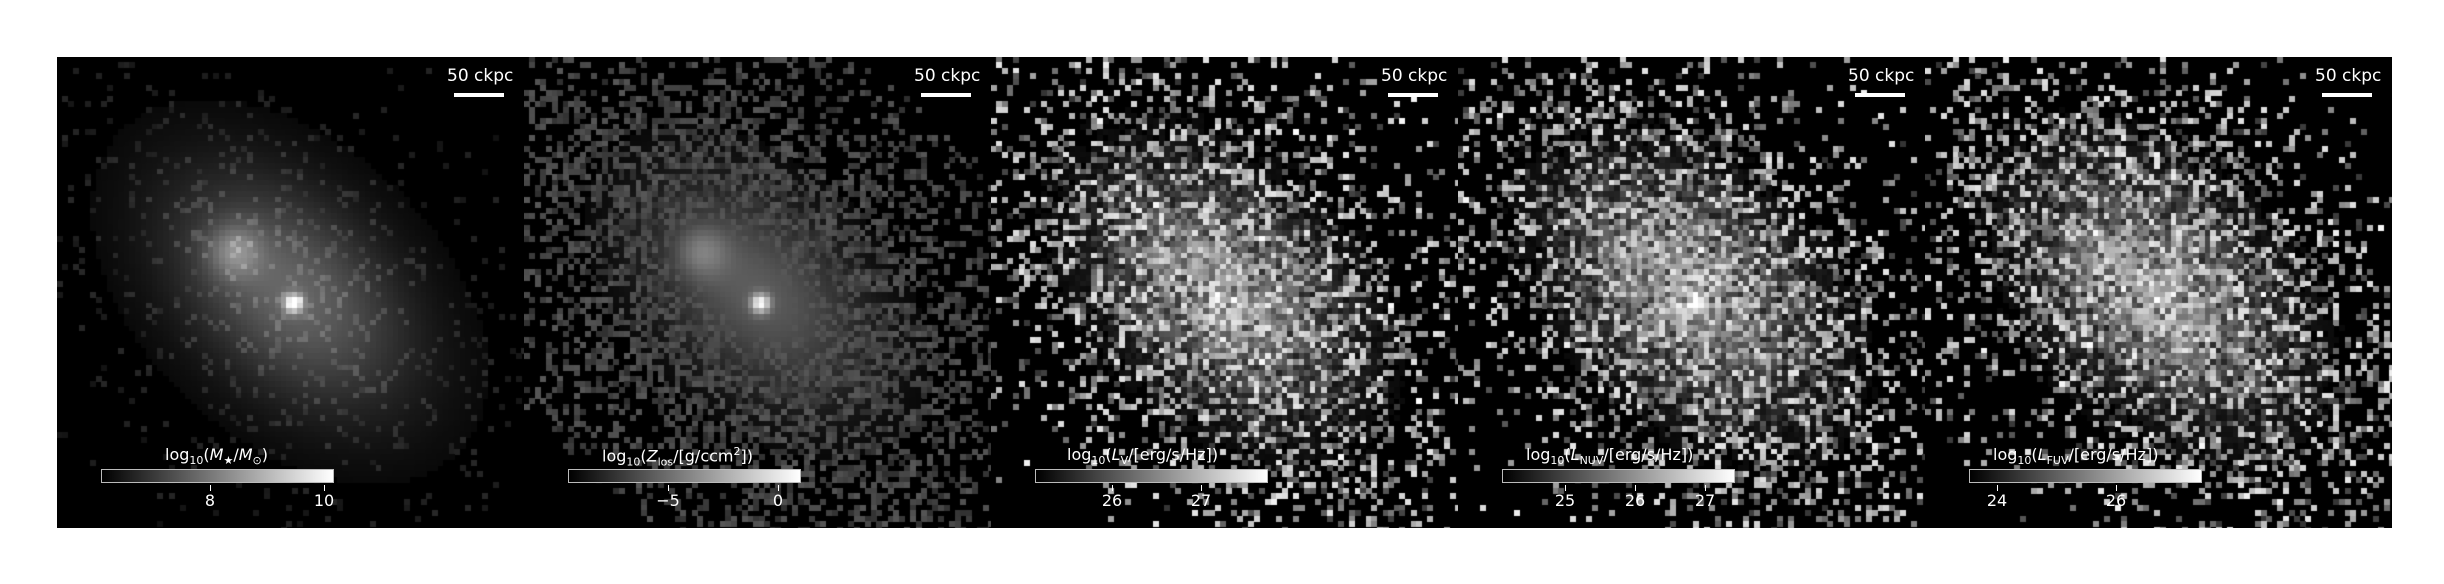  What do you see at coordinates (1997, 500) in the screenshot?
I see `colorbar-tick-label: 24` at bounding box center [1997, 500].